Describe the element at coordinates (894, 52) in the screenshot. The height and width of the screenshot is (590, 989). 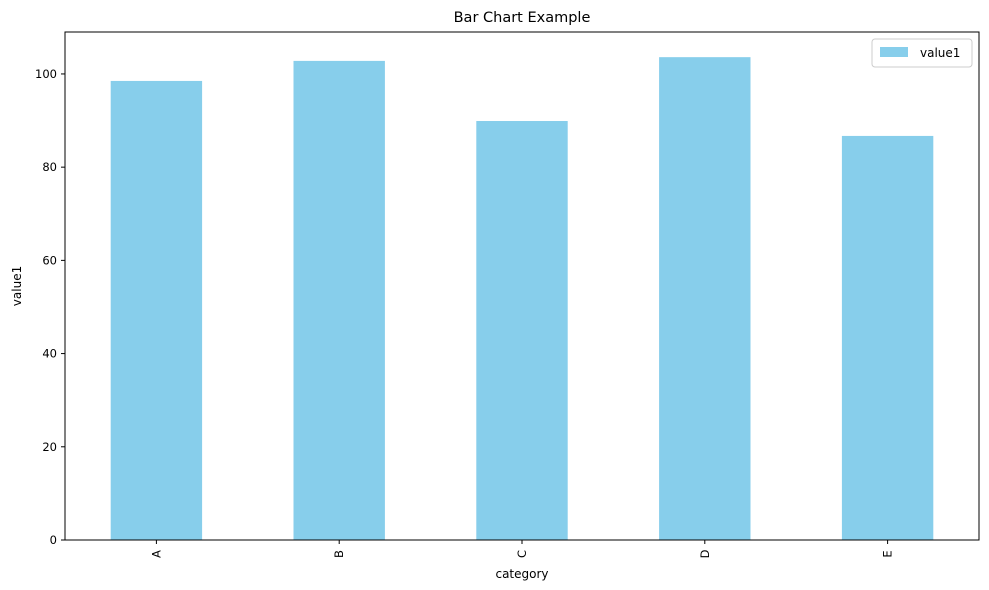
I see `legend-swatch` at that location.